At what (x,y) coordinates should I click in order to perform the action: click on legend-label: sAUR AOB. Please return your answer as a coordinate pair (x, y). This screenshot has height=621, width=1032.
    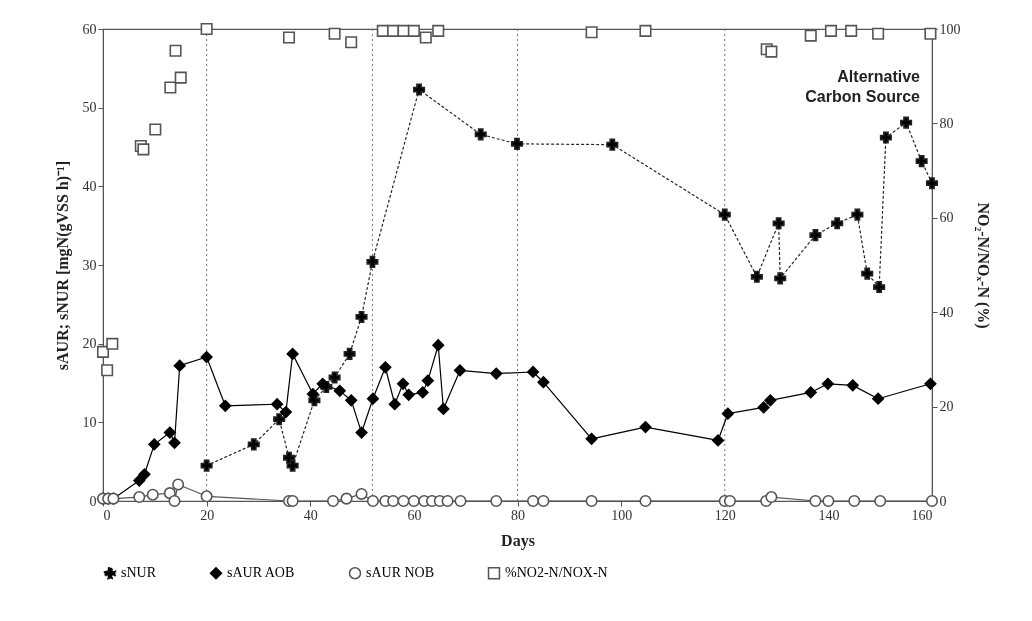
    Looking at the image, I should click on (261, 573).